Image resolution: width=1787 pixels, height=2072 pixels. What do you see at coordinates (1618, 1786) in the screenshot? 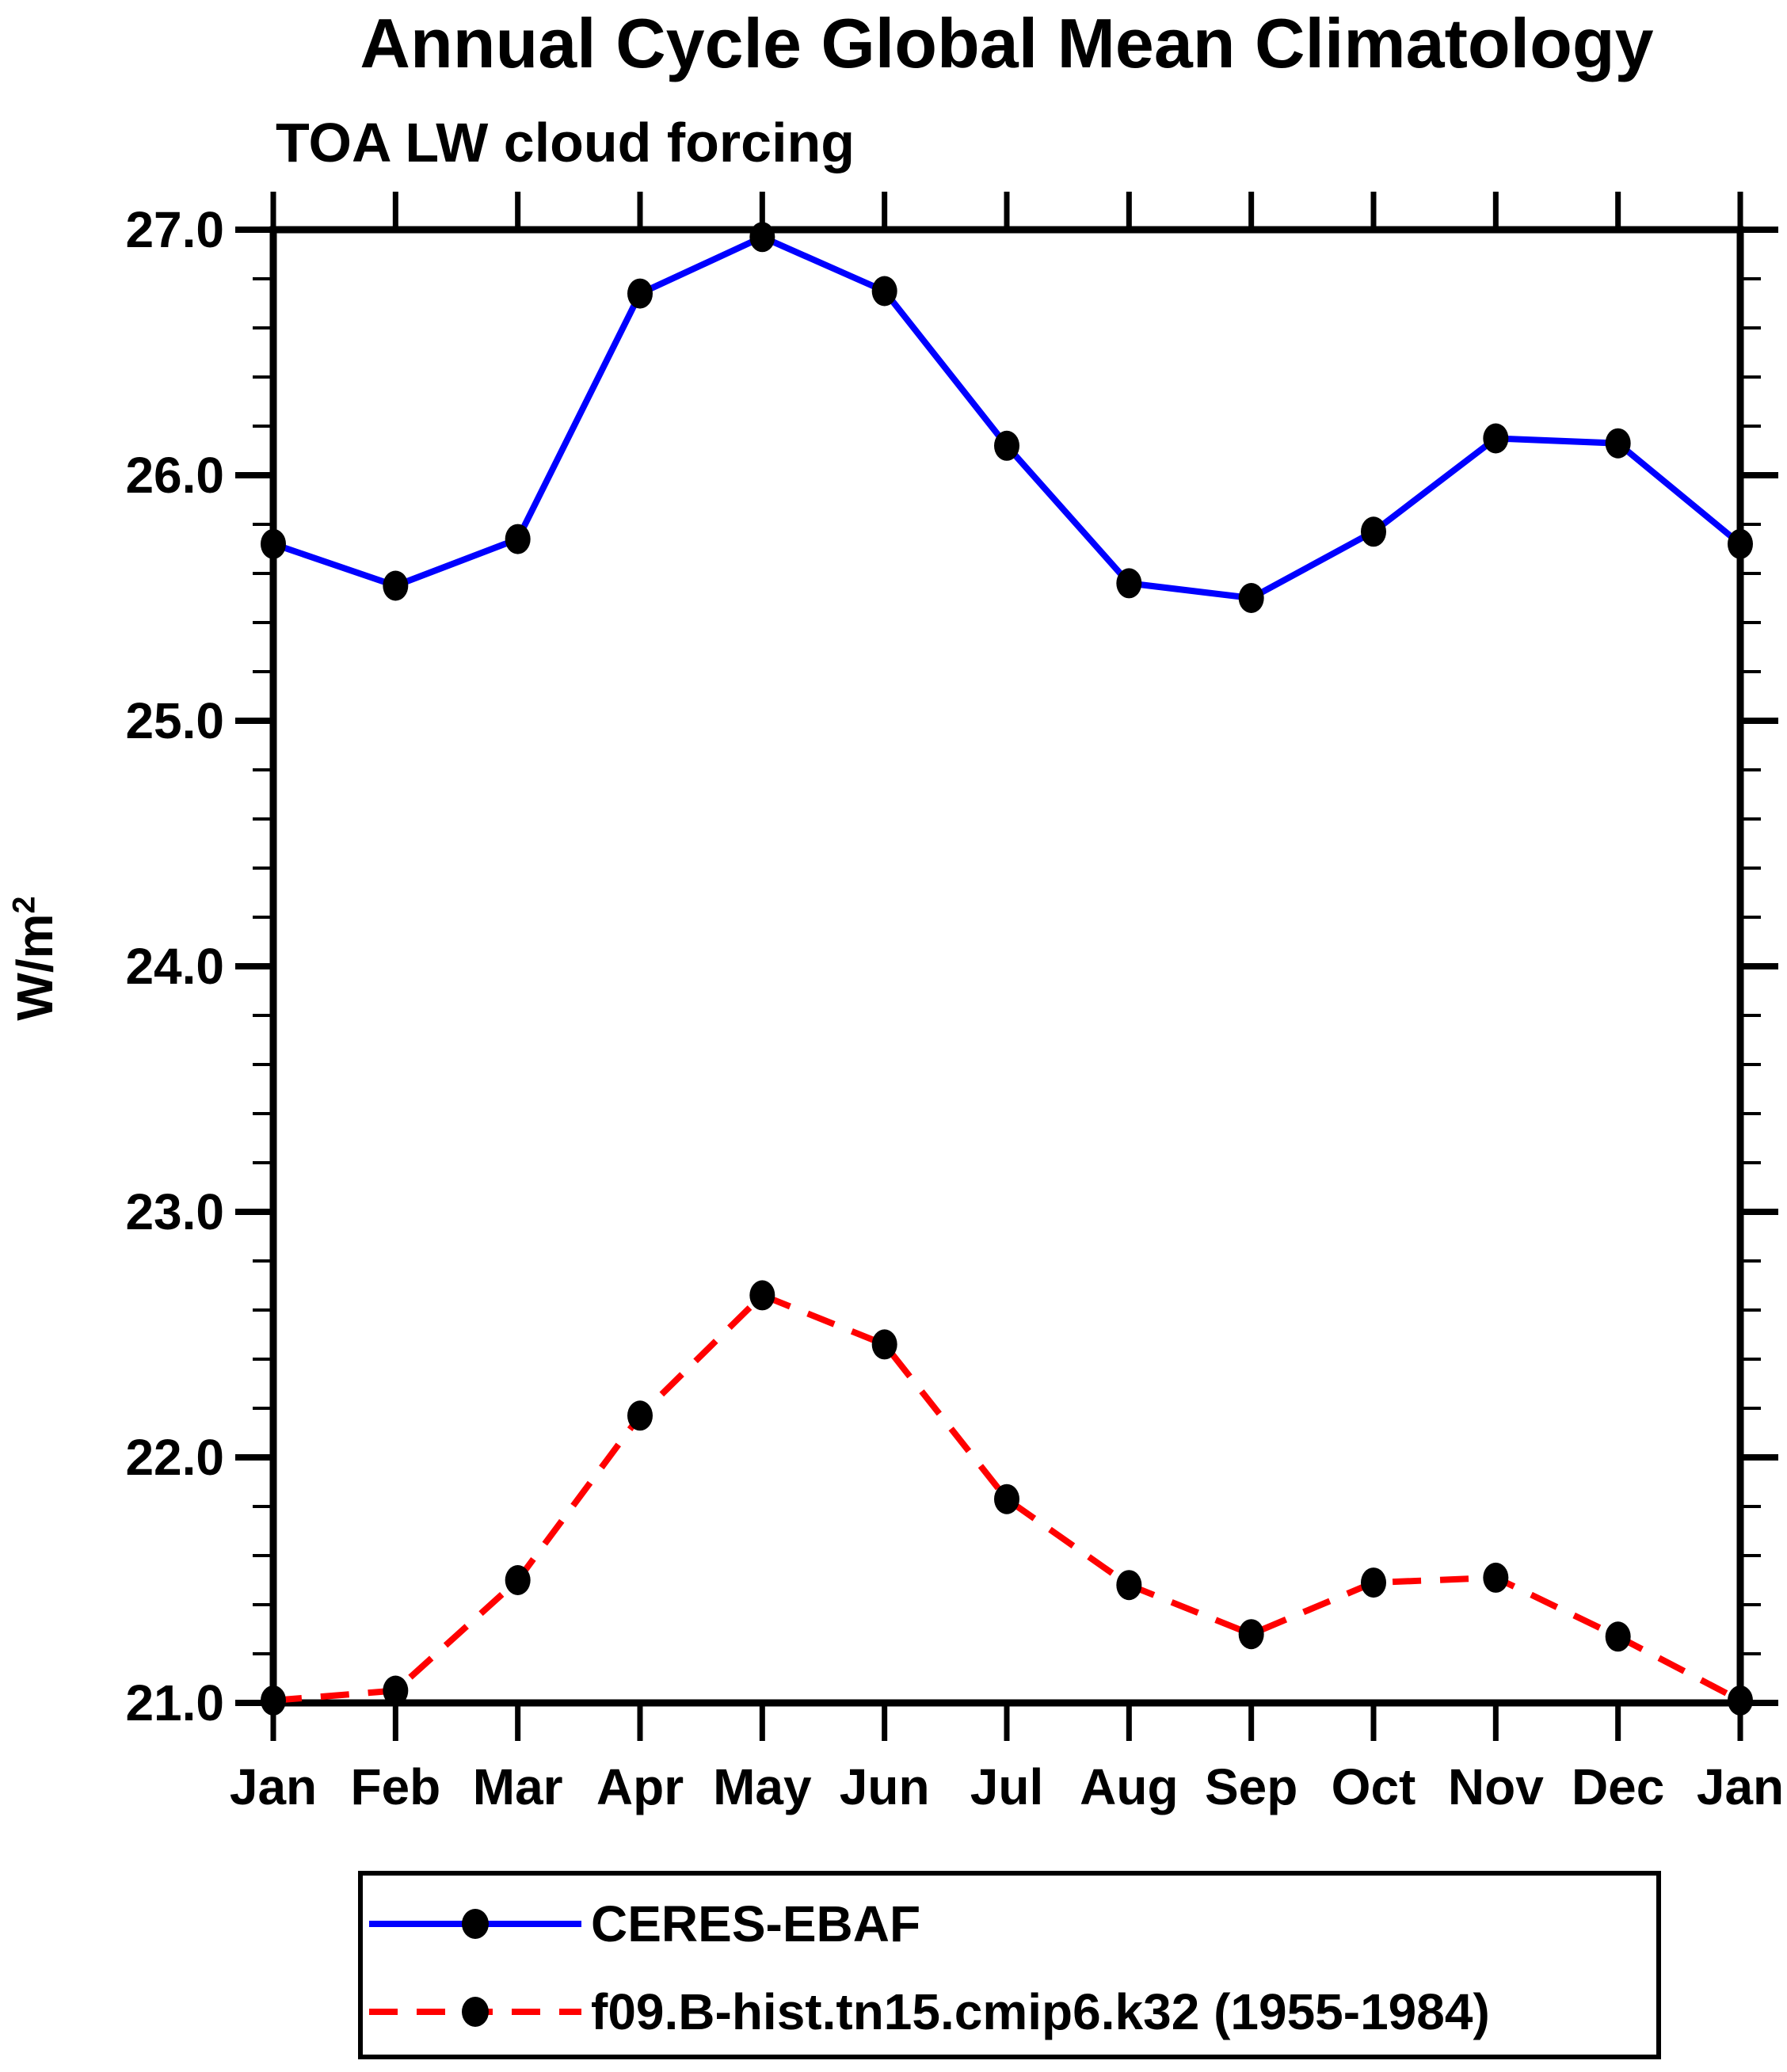
I see `x-axis-label: Dec` at bounding box center [1618, 1786].